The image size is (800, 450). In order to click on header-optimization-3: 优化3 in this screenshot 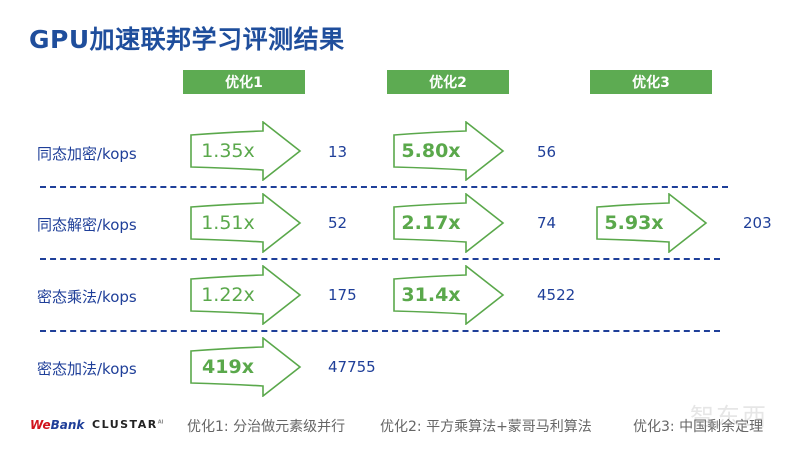, I will do `click(651, 82)`.